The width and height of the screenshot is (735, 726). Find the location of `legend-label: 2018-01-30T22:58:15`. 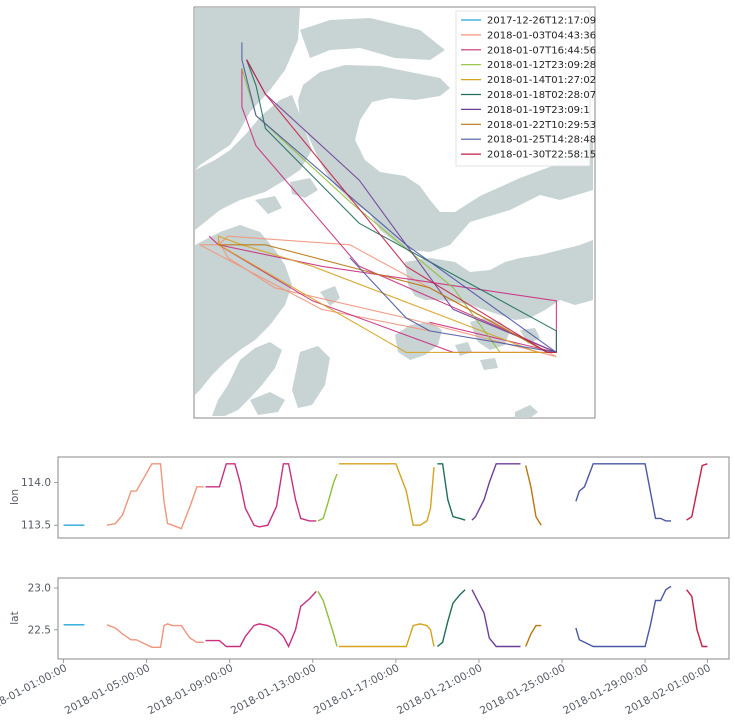

legend-label: 2018-01-30T22:58:15 is located at coordinates (541, 155).